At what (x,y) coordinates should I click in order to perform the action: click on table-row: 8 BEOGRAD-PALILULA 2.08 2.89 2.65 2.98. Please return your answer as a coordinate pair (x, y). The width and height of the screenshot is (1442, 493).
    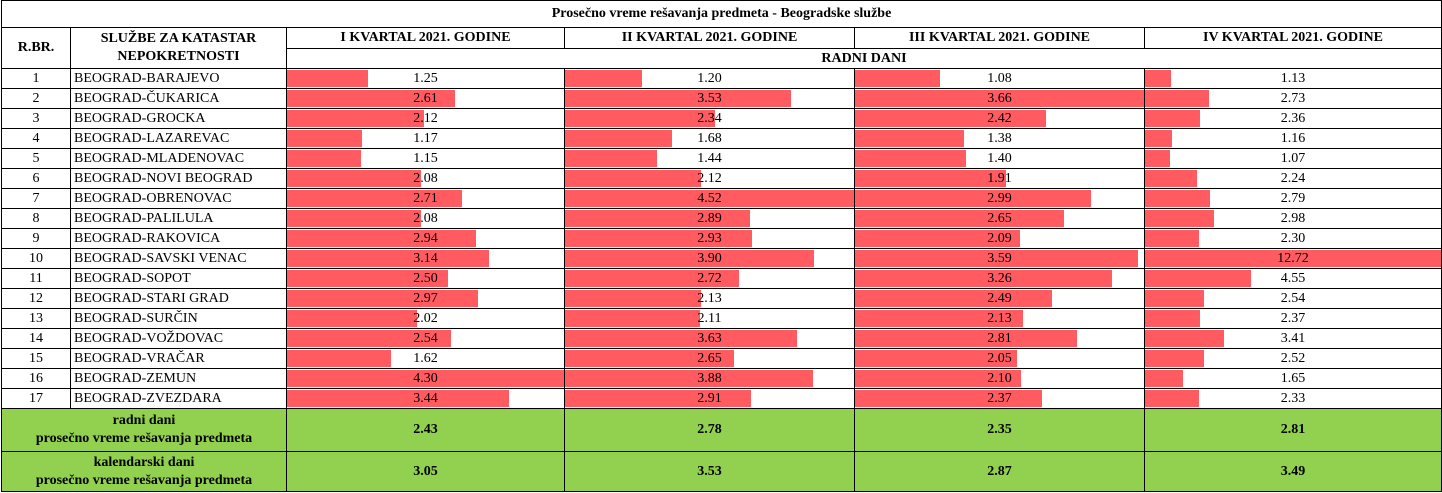
    Looking at the image, I should click on (721, 218).